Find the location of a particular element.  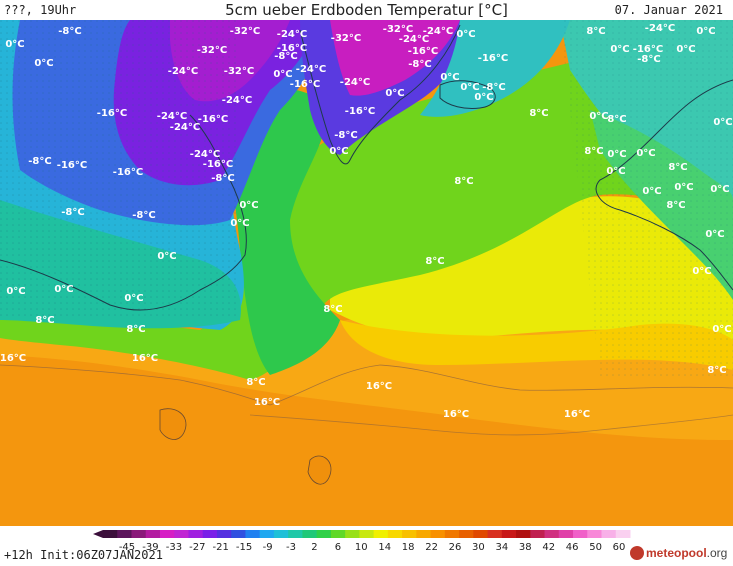

legend-tick-label: 26 is located at coordinates (455, 547).